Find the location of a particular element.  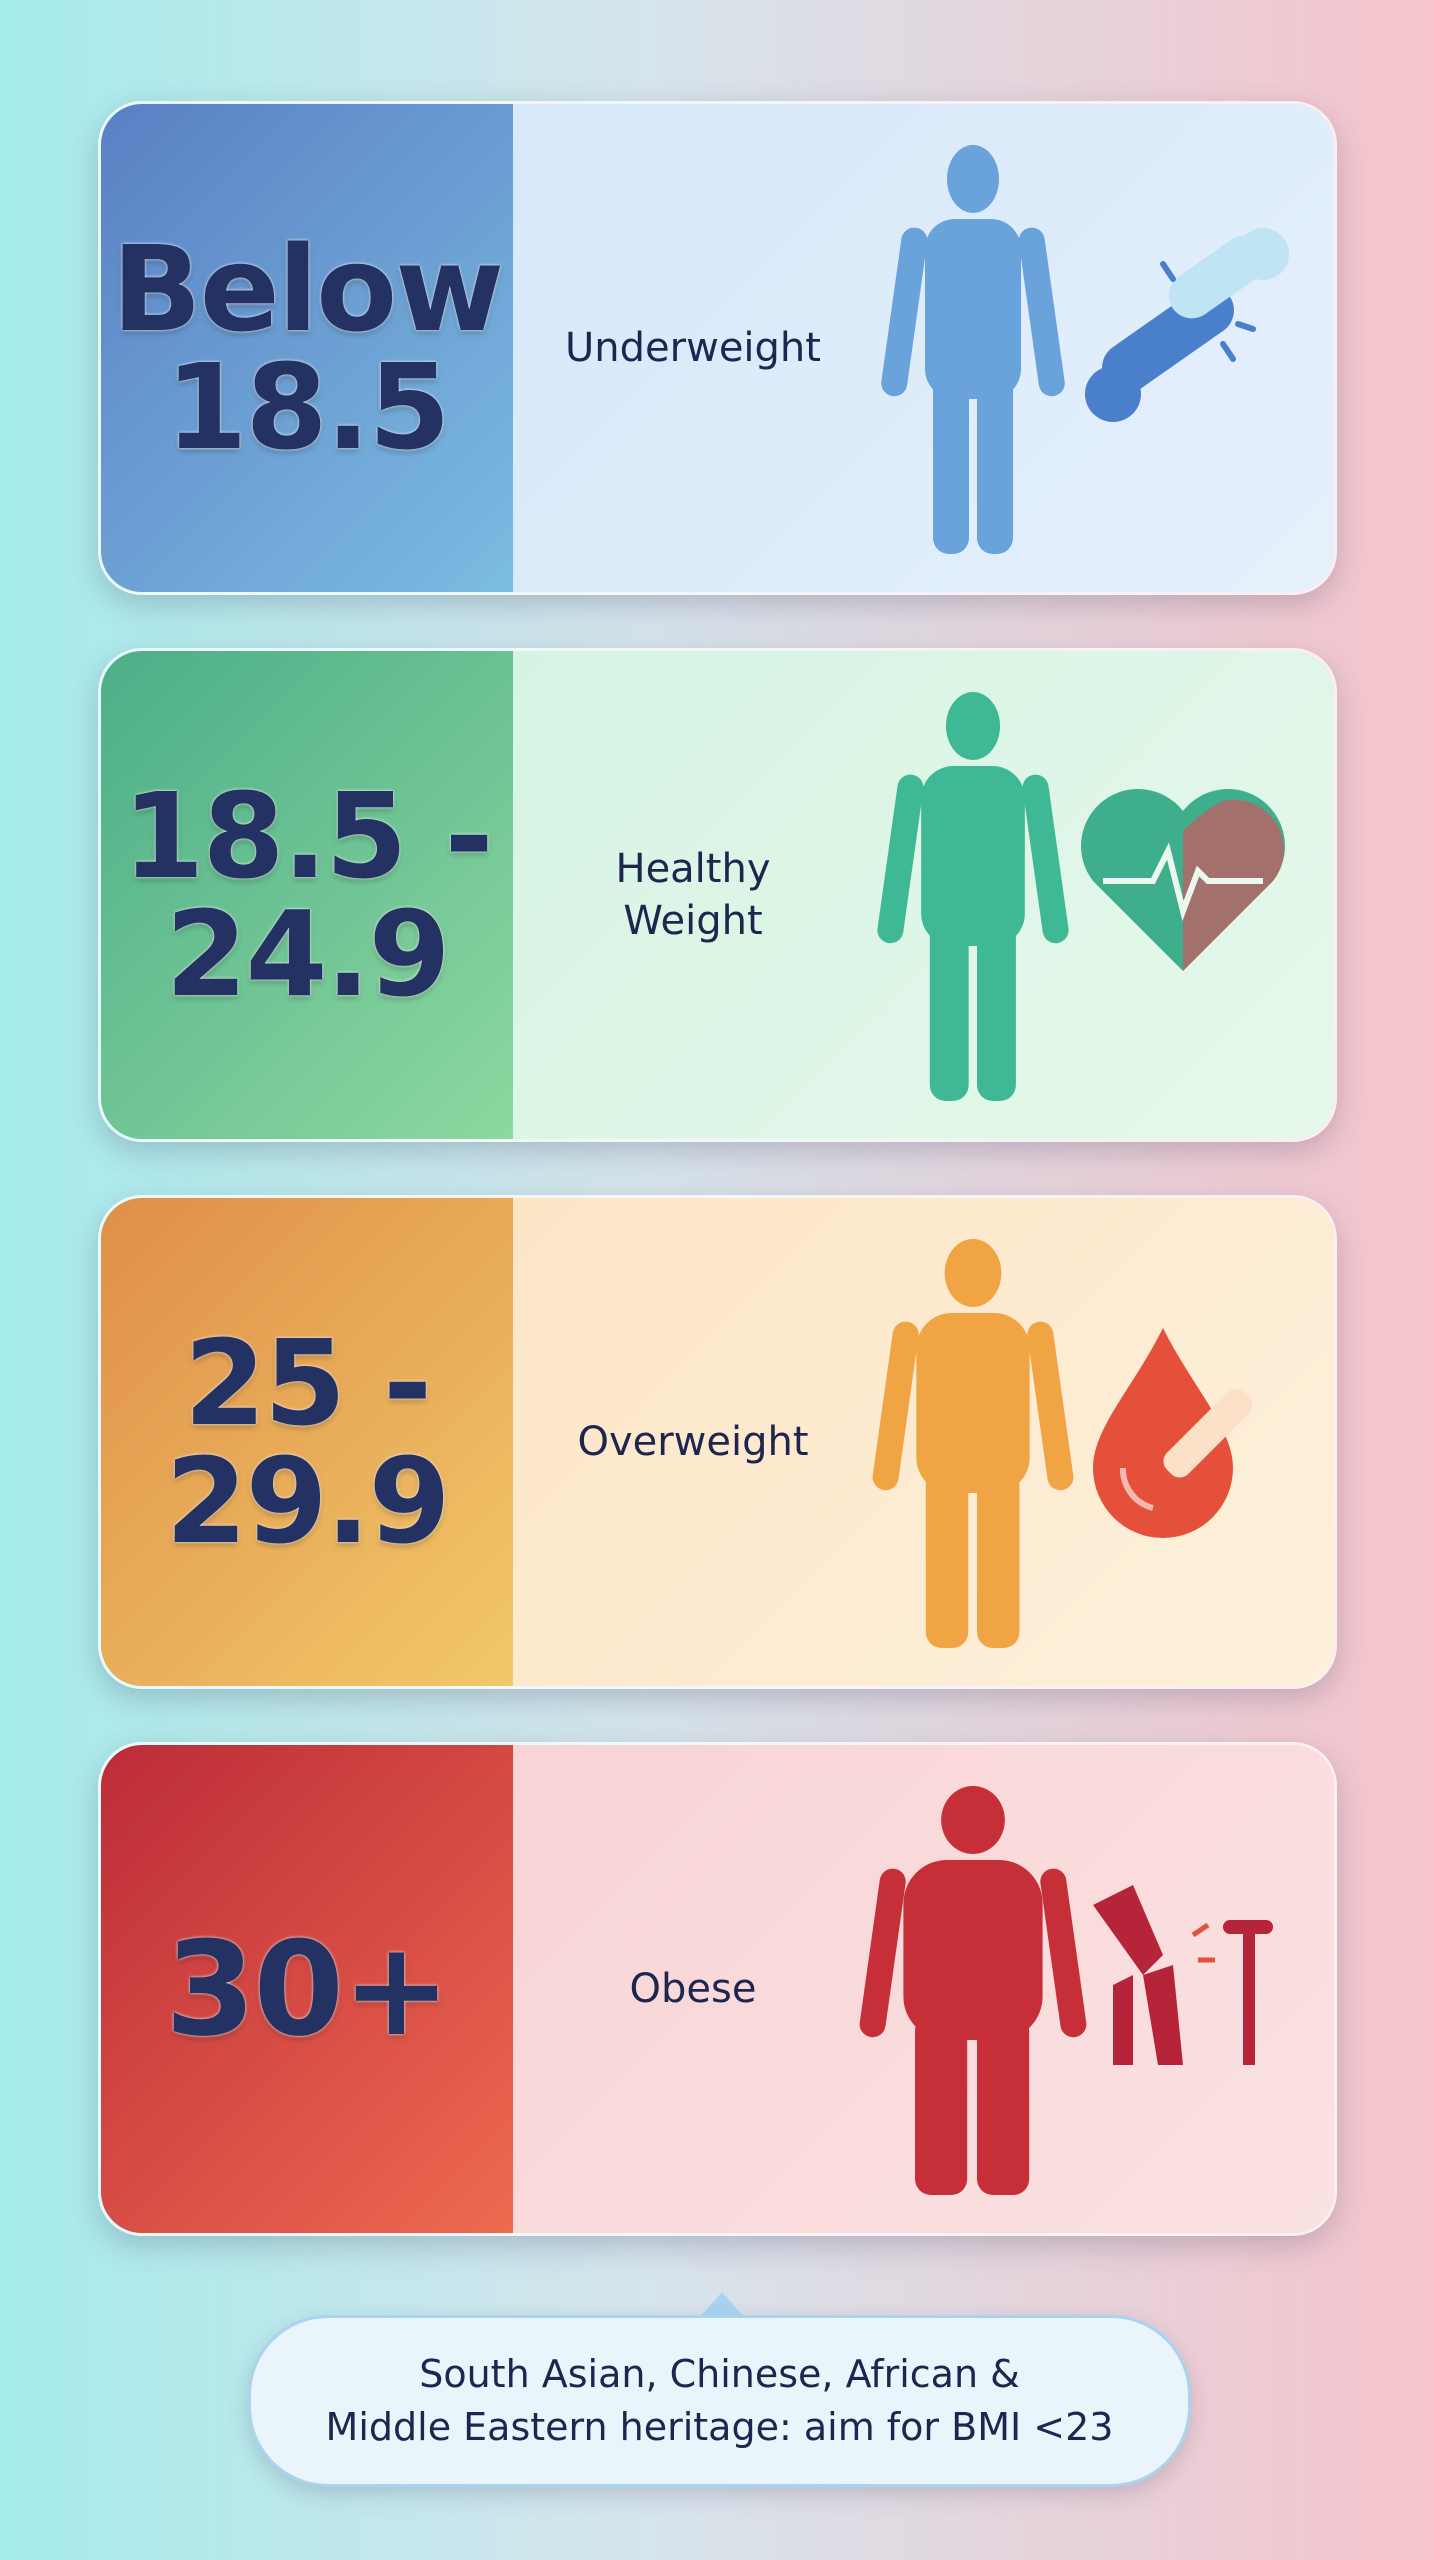

label-text: Healthy is located at coordinates (693, 869).